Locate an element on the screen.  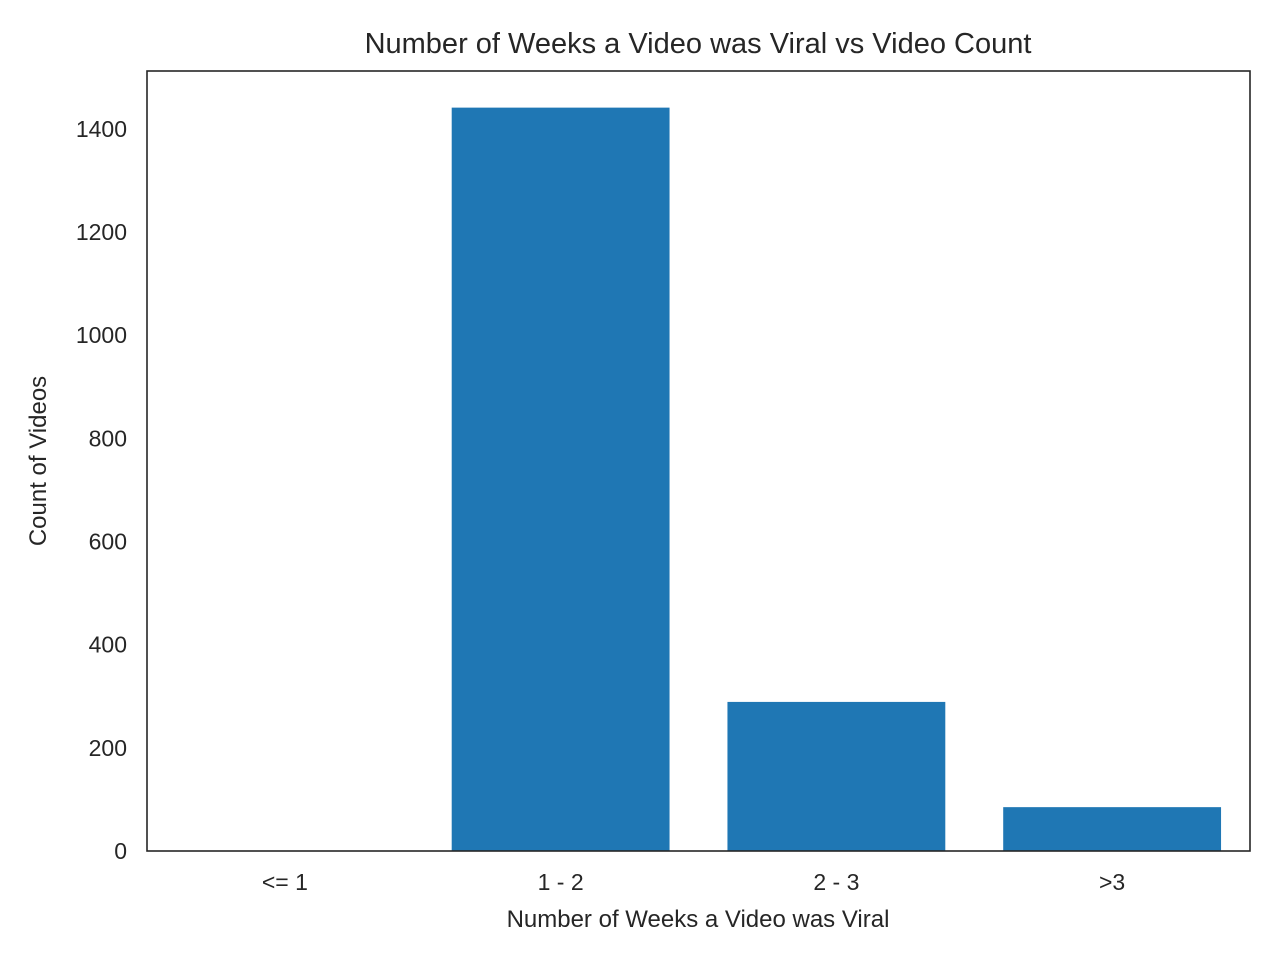
y-tick-label: 1400 is located at coordinates (101, 129).